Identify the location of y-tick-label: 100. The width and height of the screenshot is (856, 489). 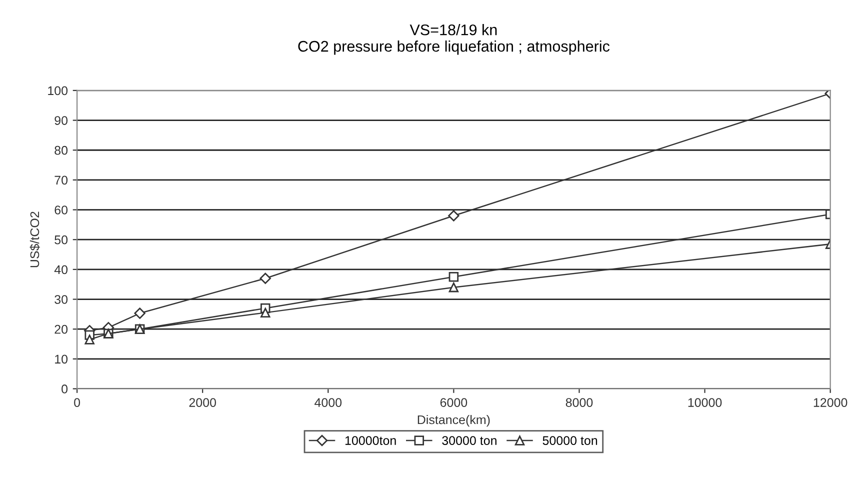
(58, 91).